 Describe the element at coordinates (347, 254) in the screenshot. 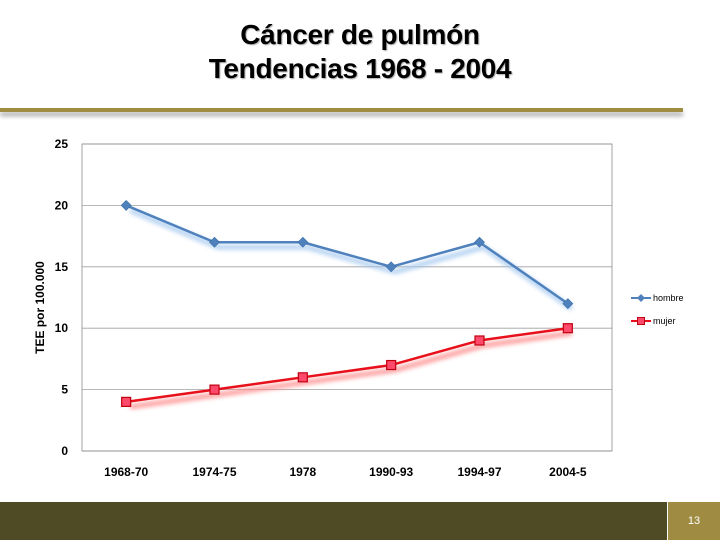

I see `series-line-hombre` at that location.